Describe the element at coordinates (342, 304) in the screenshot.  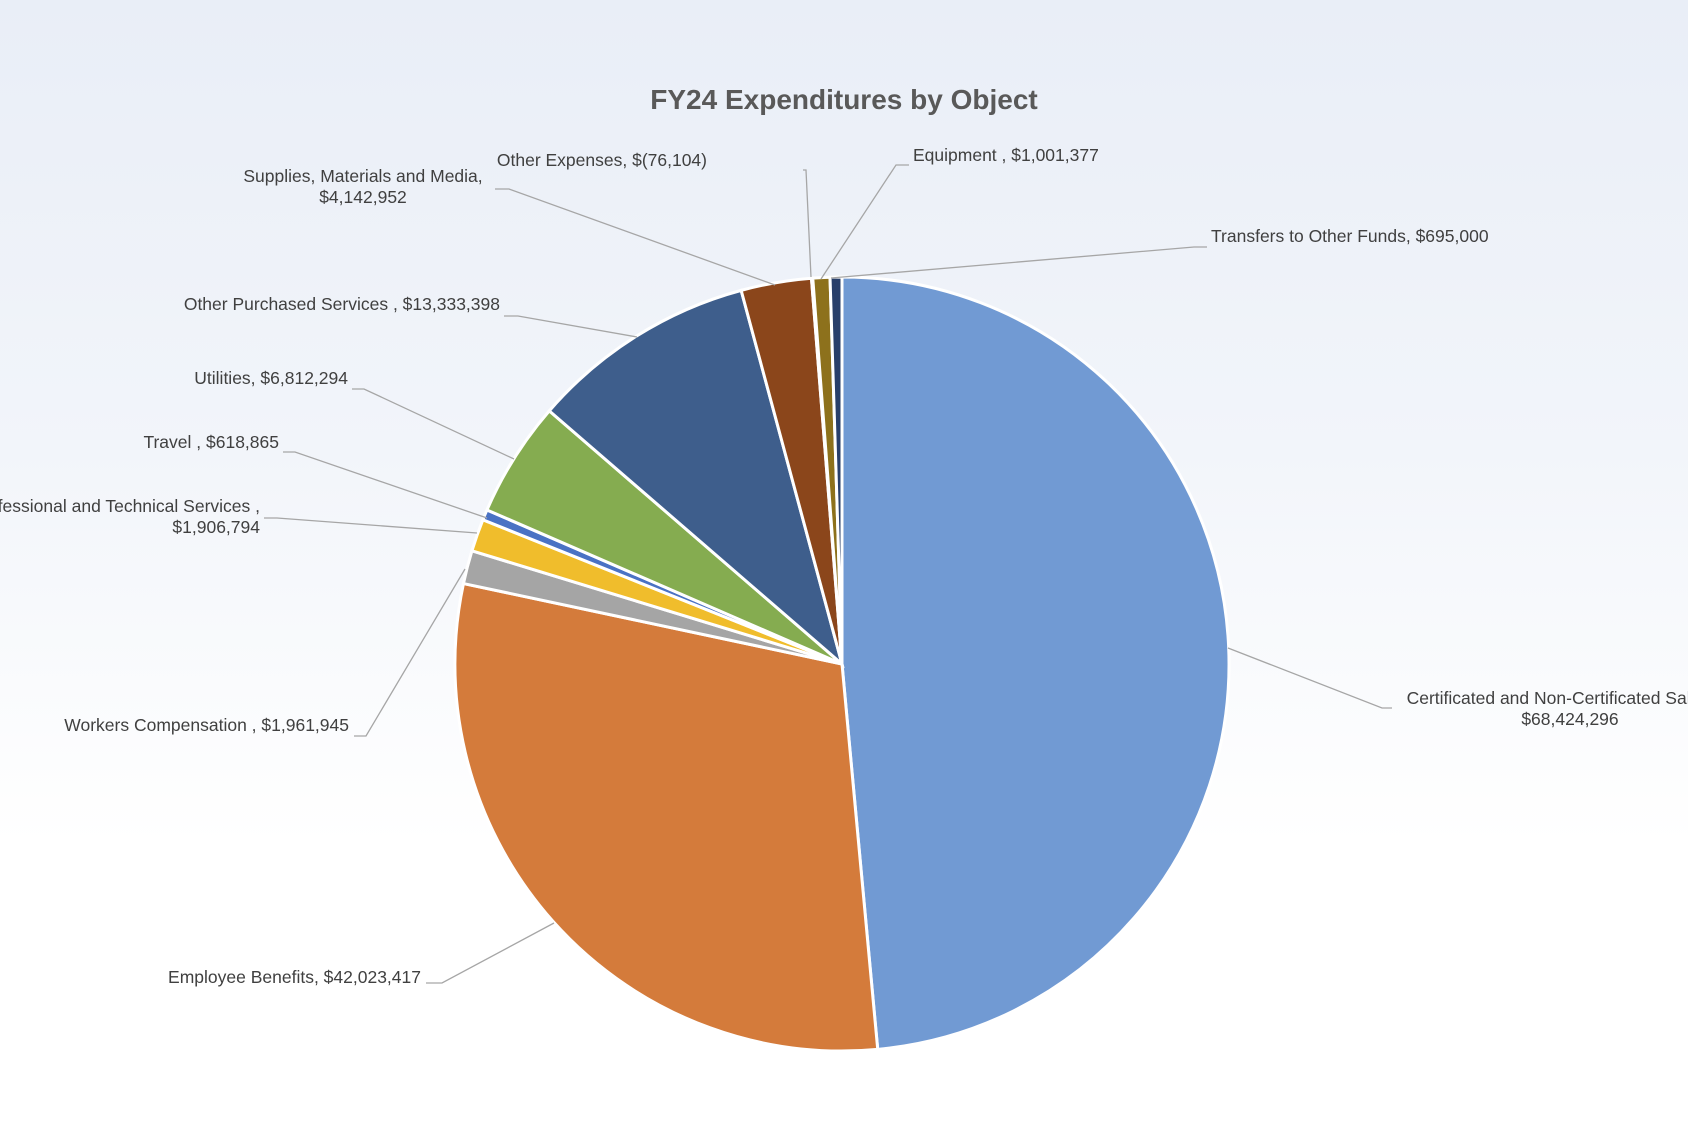
I see `data-label: Other Purchased Services , $13,333,398` at that location.